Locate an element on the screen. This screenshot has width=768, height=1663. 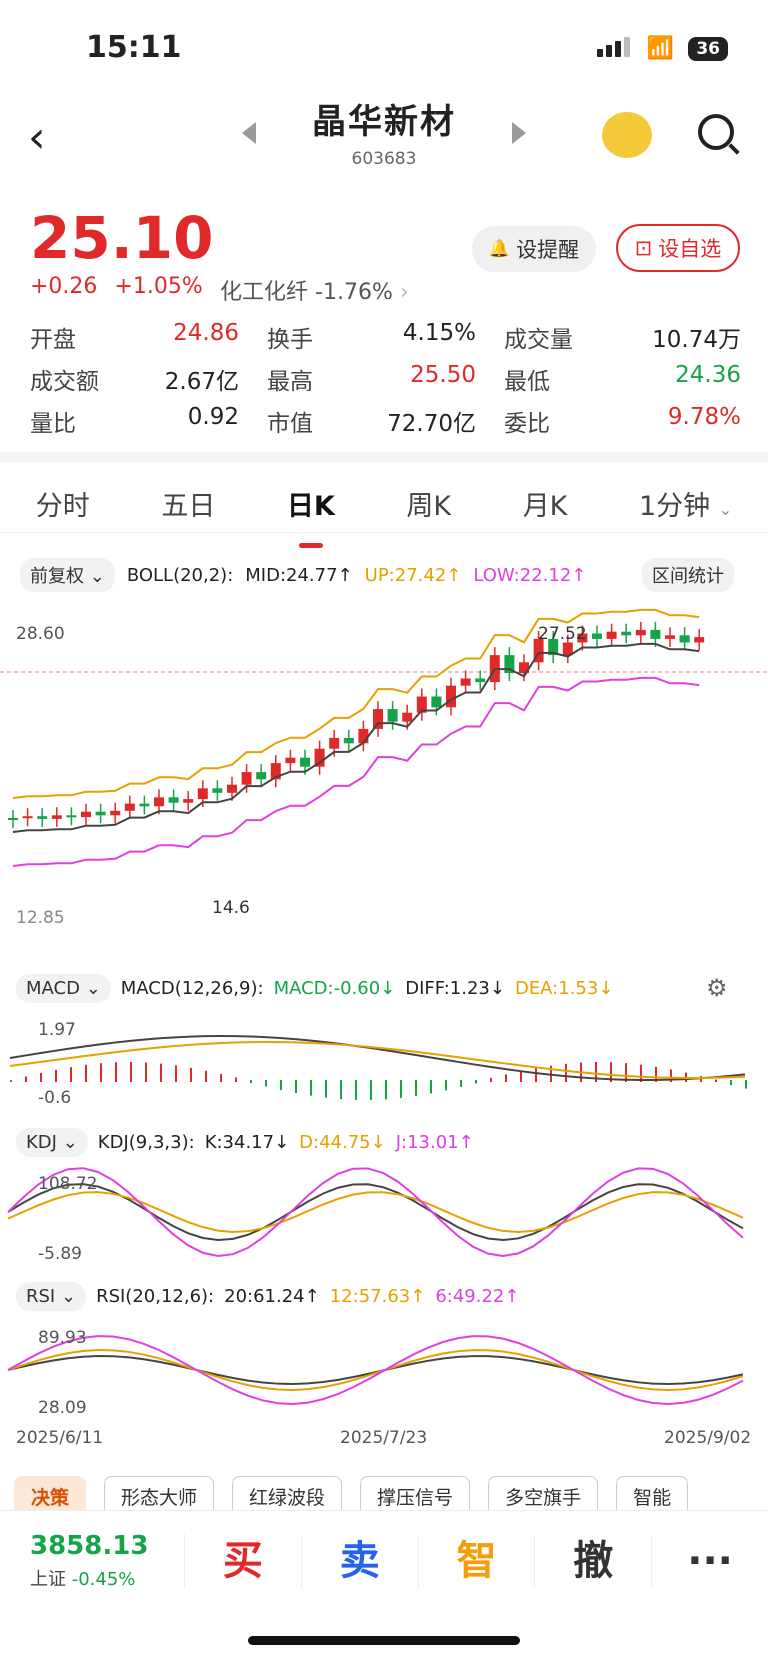
prev-stock-icon is located at coordinates (249, 133).